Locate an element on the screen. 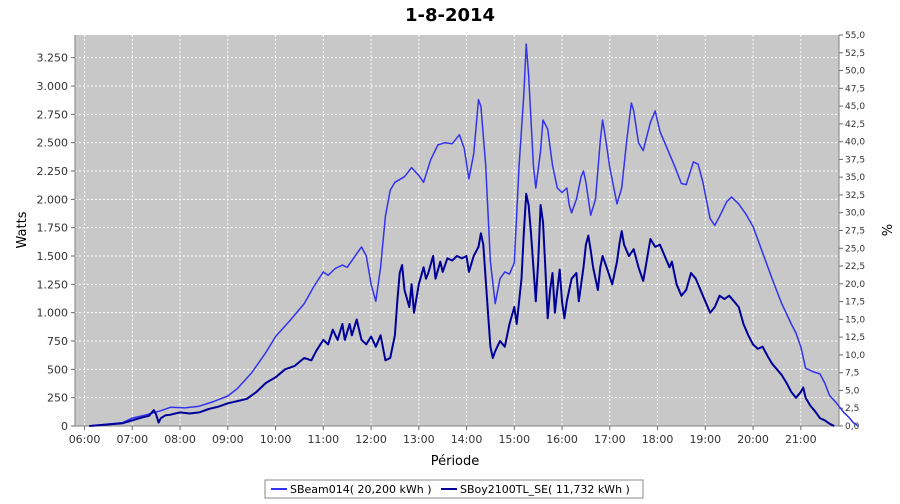 Image resolution: width=900 pixels, height=504 pixels. y-tick-label: 250 is located at coordinates (57, 398).